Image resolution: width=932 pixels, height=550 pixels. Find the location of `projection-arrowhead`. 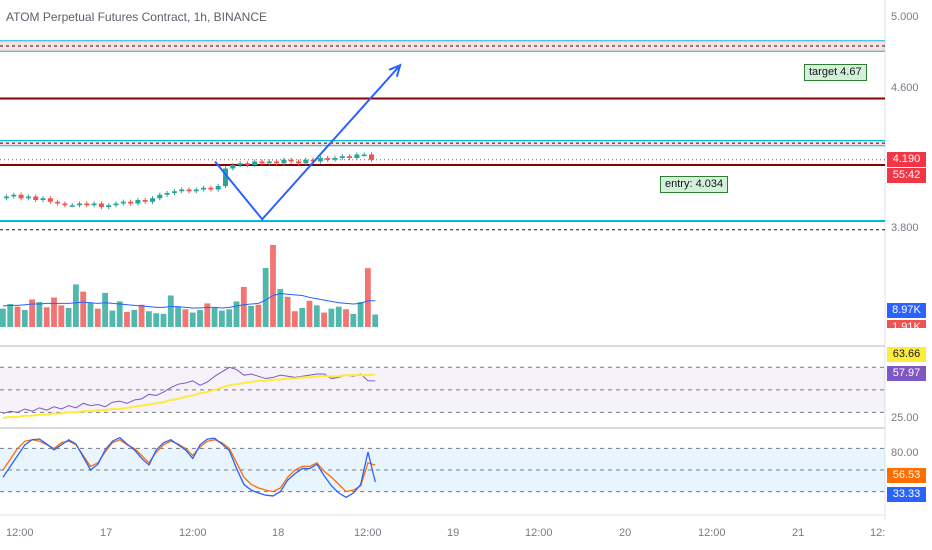

projection-arrowhead is located at coordinates (395, 70).